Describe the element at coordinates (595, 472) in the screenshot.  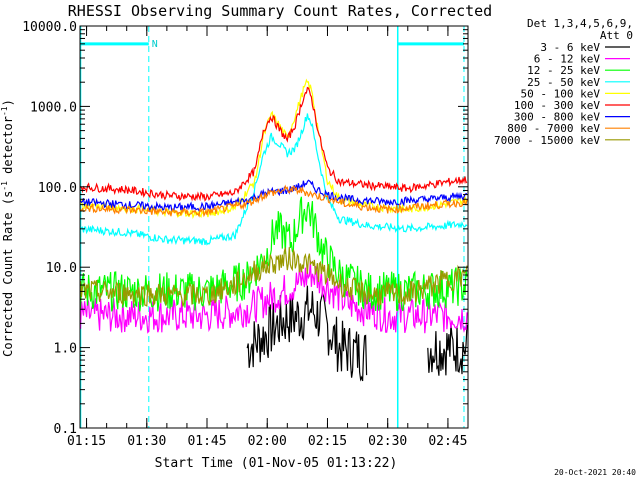
I see `timestamp: 20-Oct-2021 20:40` at that location.